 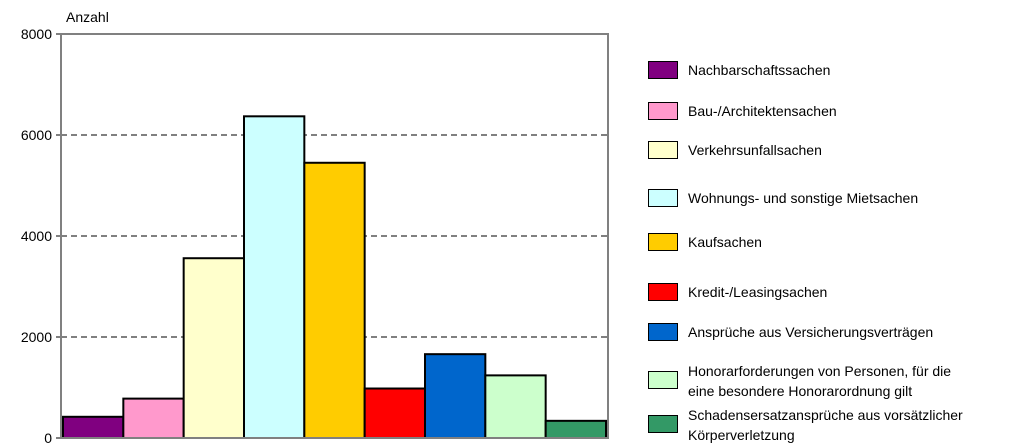 What do you see at coordinates (36, 236) in the screenshot?
I see `y-tick-label: 4000` at bounding box center [36, 236].